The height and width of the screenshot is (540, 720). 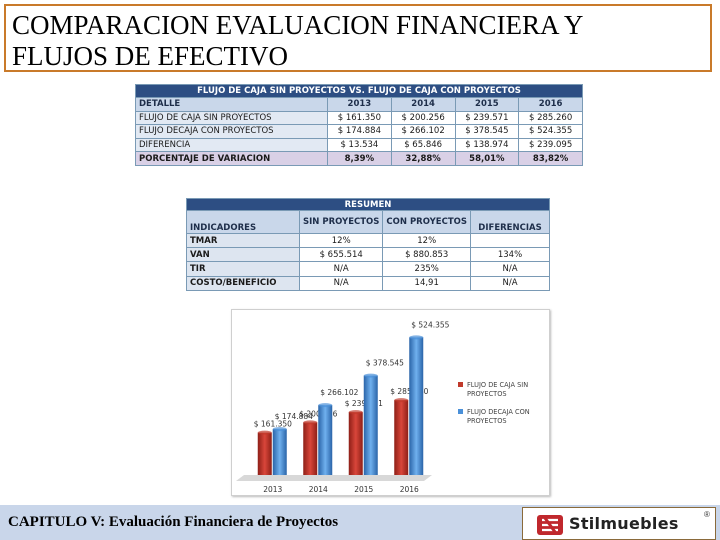 I want to click on table-cell: $ 65.846, so click(x=423, y=145).